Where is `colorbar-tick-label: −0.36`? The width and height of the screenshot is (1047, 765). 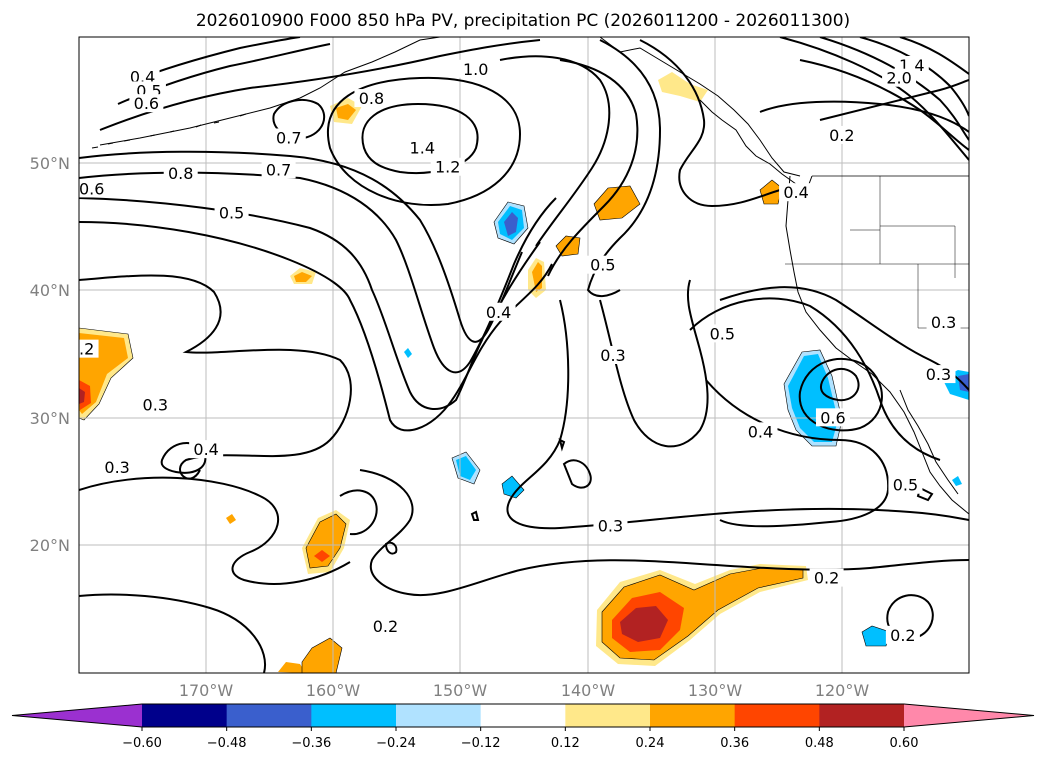 colorbar-tick-label: −0.36 is located at coordinates (311, 743).